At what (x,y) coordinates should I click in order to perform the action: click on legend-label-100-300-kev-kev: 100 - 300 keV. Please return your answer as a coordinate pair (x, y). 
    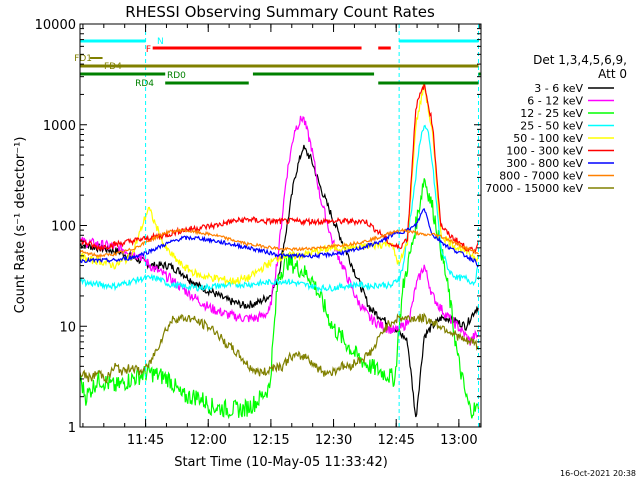
    Looking at the image, I should click on (544, 151).